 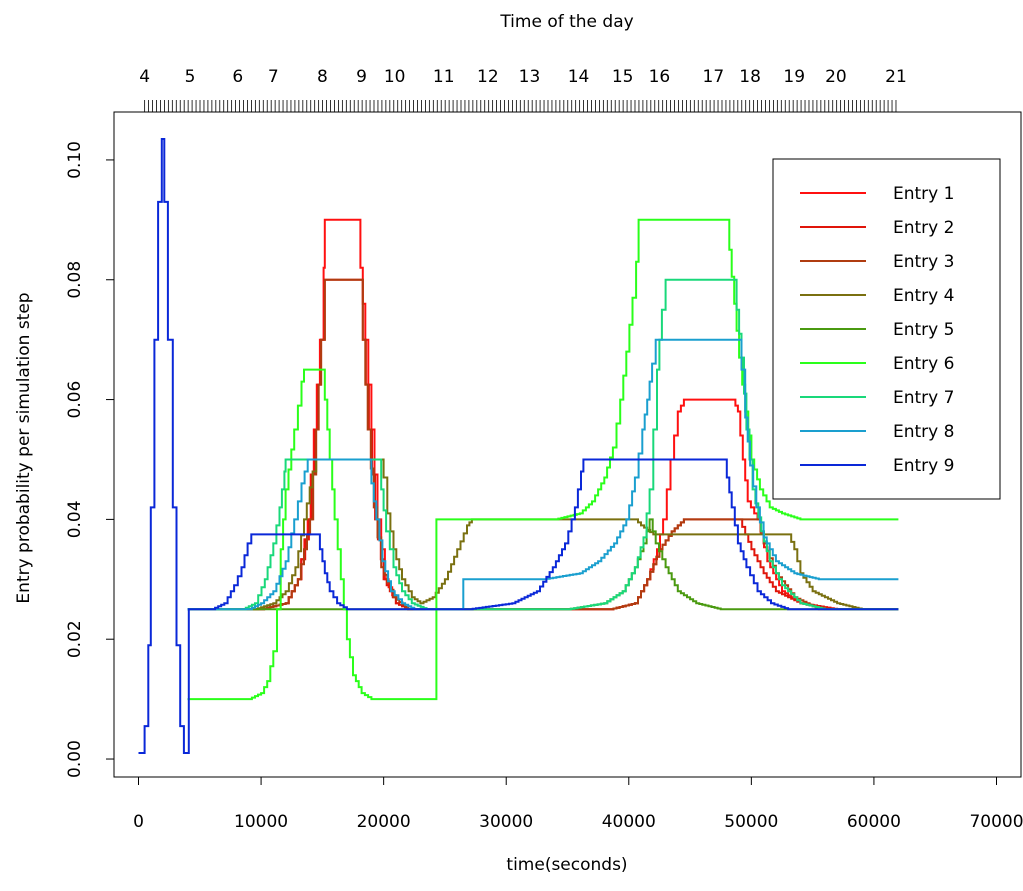 I want to click on x-axis-title: time(seconds), so click(x=566, y=865).